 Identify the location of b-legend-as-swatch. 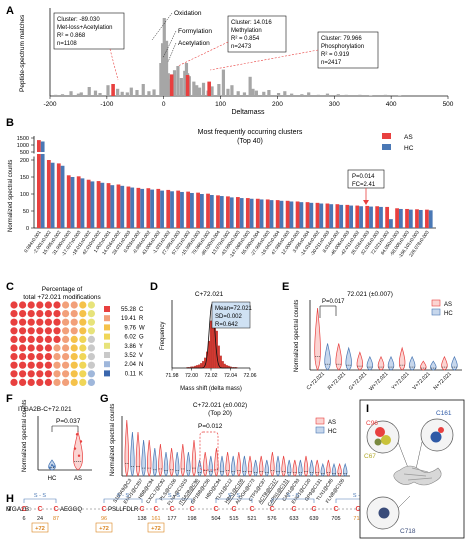
(386, 136).